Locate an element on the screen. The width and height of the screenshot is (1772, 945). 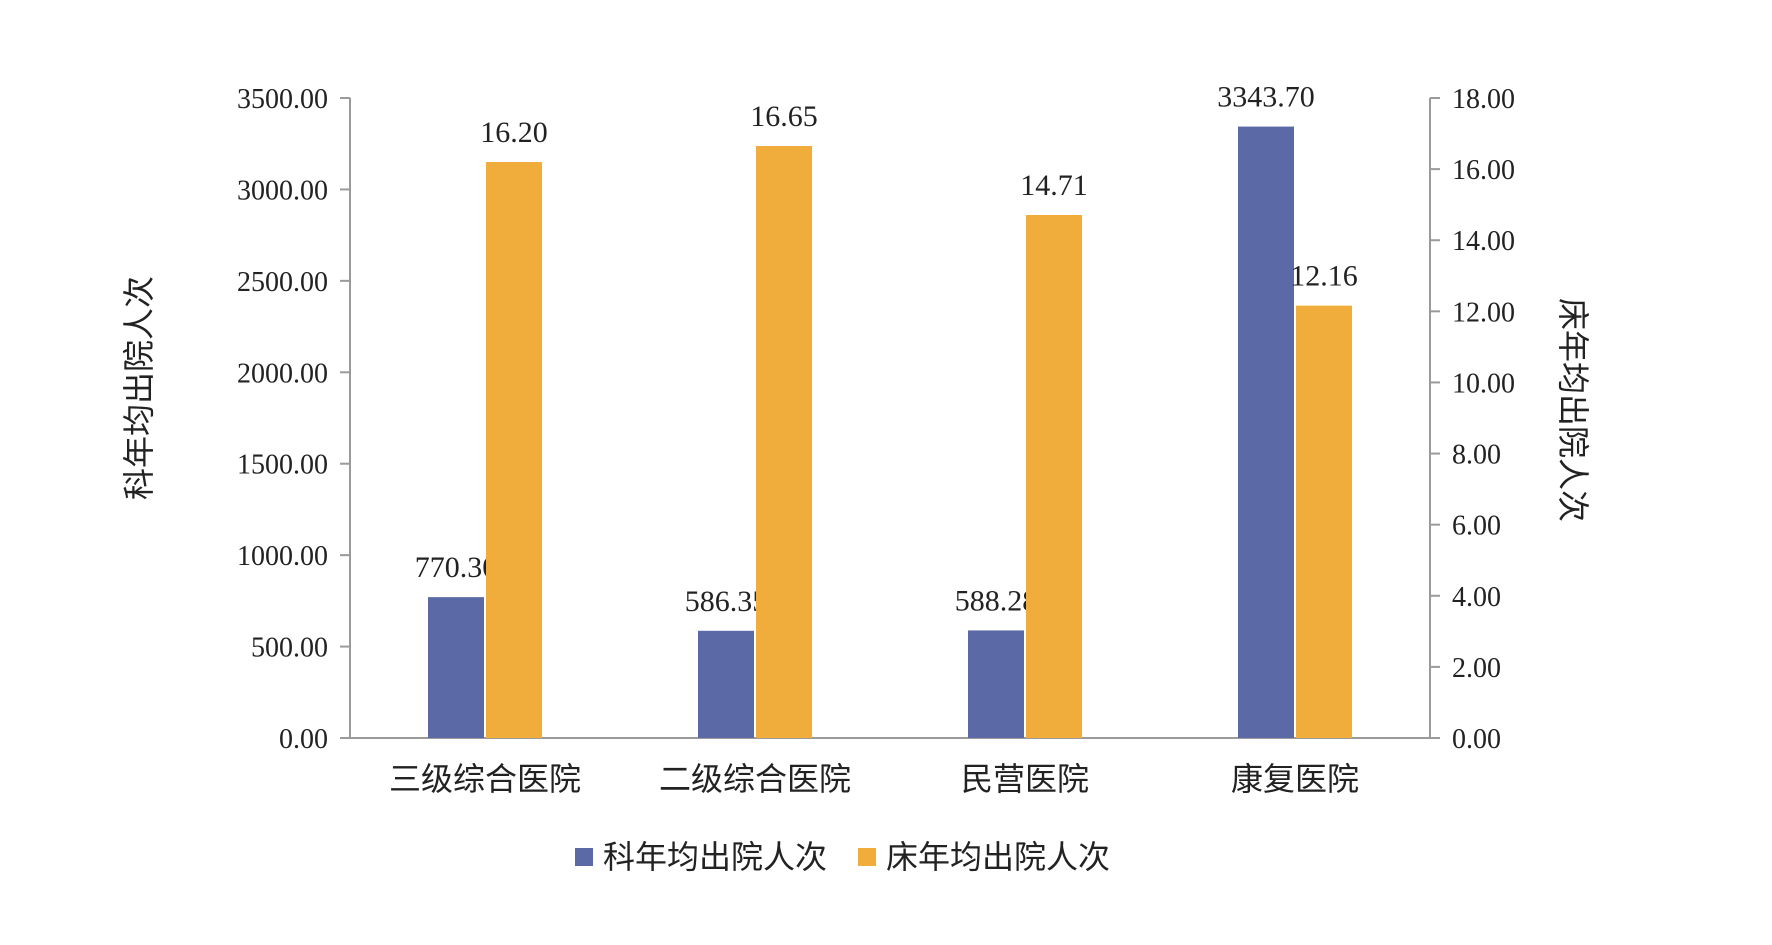
category-label: 民营医院 is located at coordinates (1025, 779).